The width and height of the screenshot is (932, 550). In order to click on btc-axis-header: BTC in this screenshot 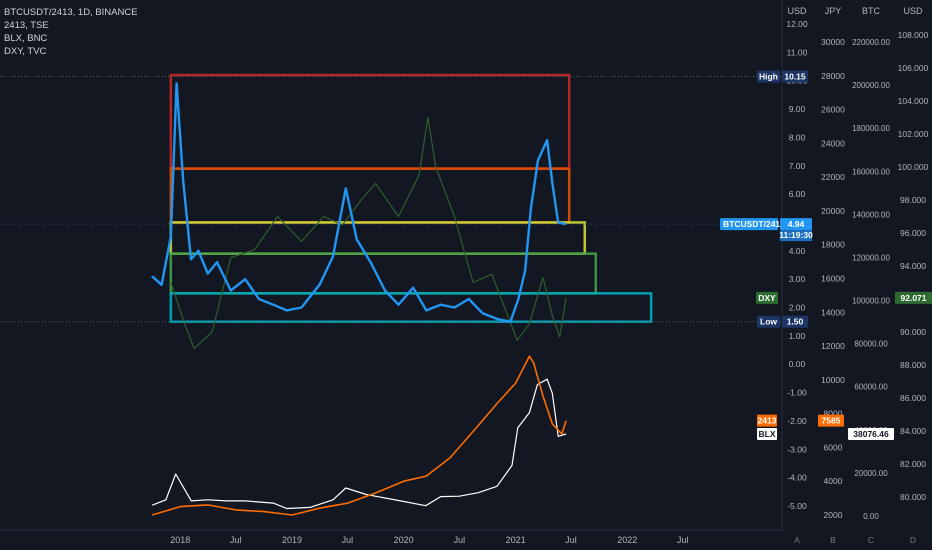, I will do `click(871, 11)`.